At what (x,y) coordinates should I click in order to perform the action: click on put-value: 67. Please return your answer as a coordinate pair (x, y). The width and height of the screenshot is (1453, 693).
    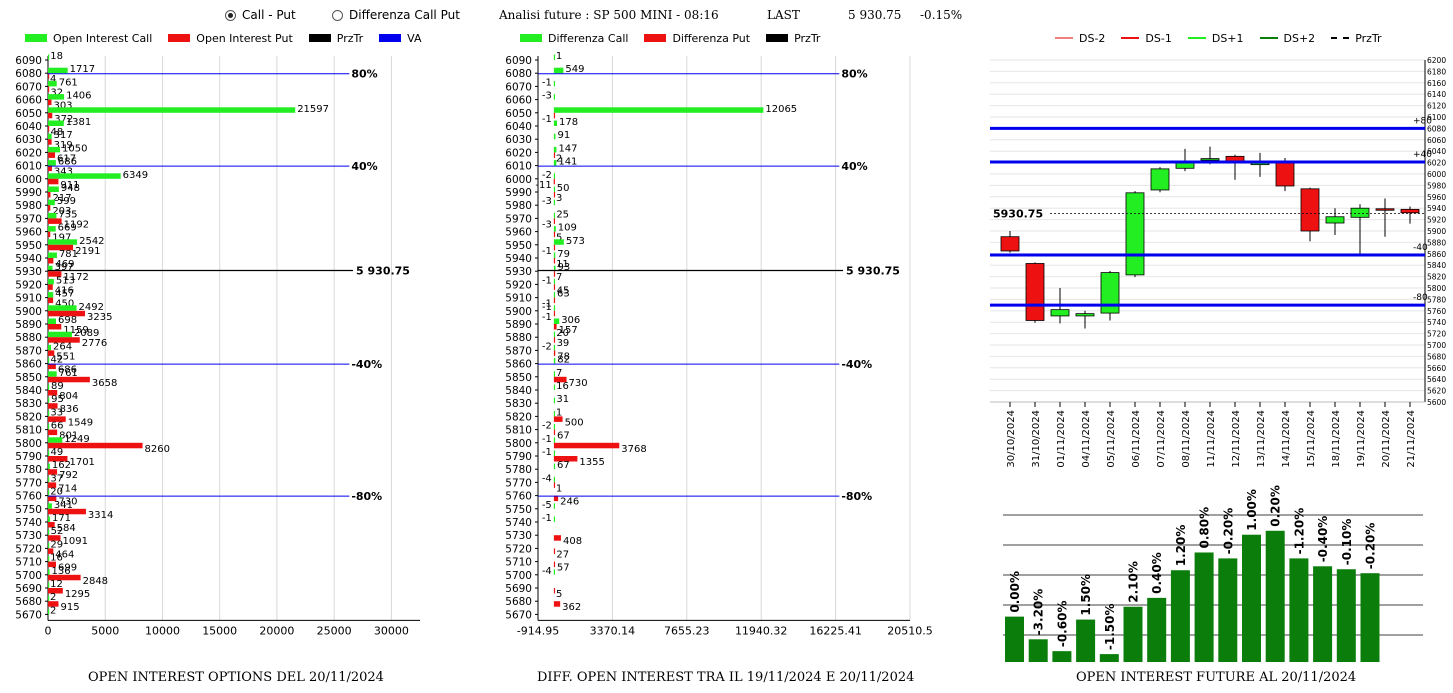
    Looking at the image, I should click on (563, 436).